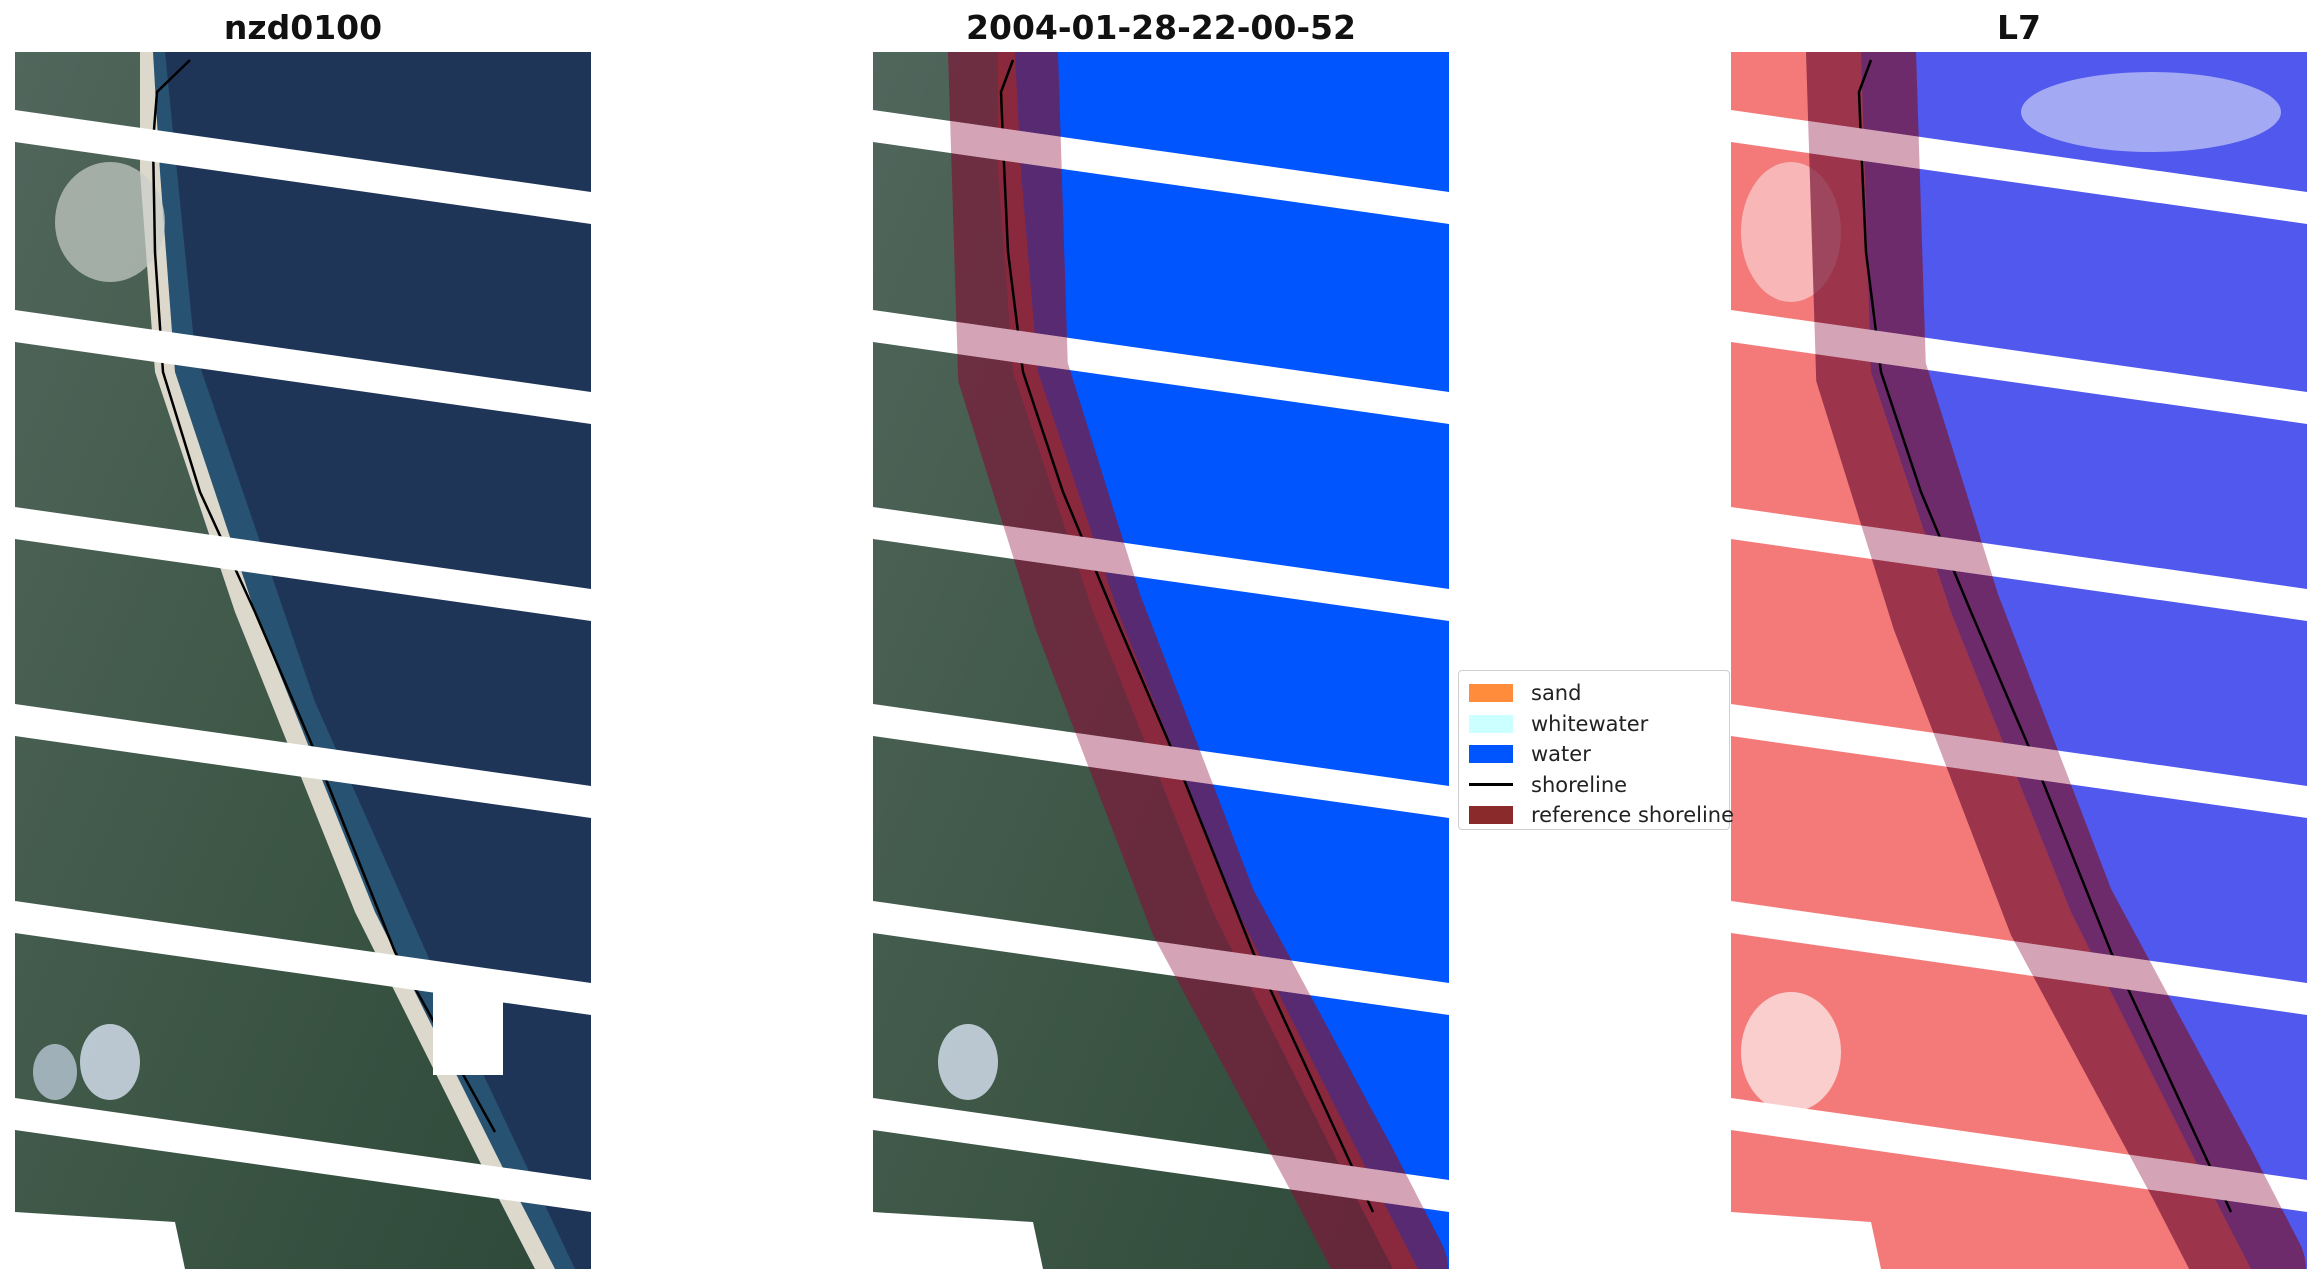 This screenshot has height=1283, width=2317. Describe the element at coordinates (1633, 815) in the screenshot. I see `legend-label: reference shoreline` at that location.